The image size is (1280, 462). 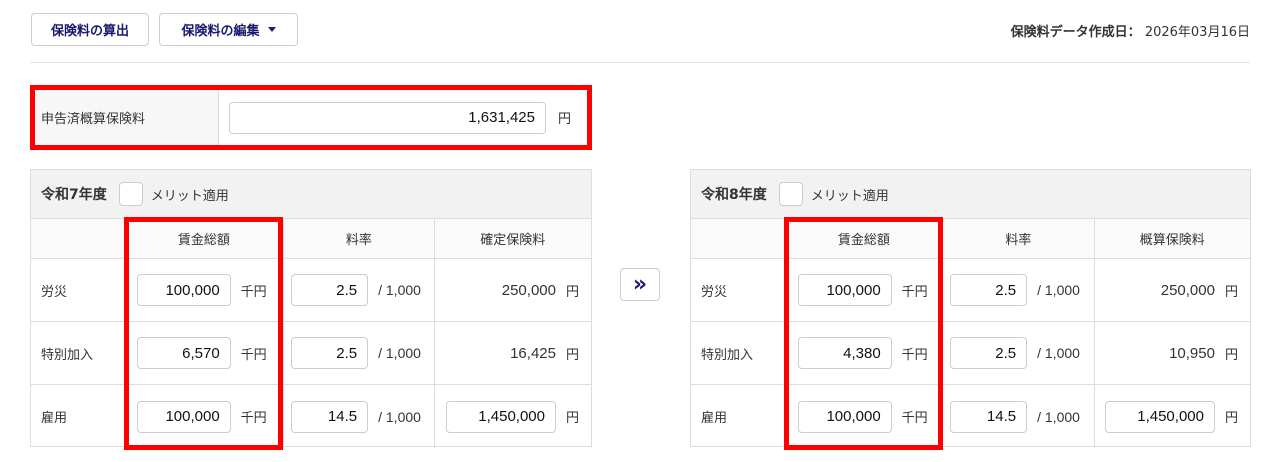 I want to click on column-header-row: 賃金総額 料率 確定保険料, so click(x=311, y=239).